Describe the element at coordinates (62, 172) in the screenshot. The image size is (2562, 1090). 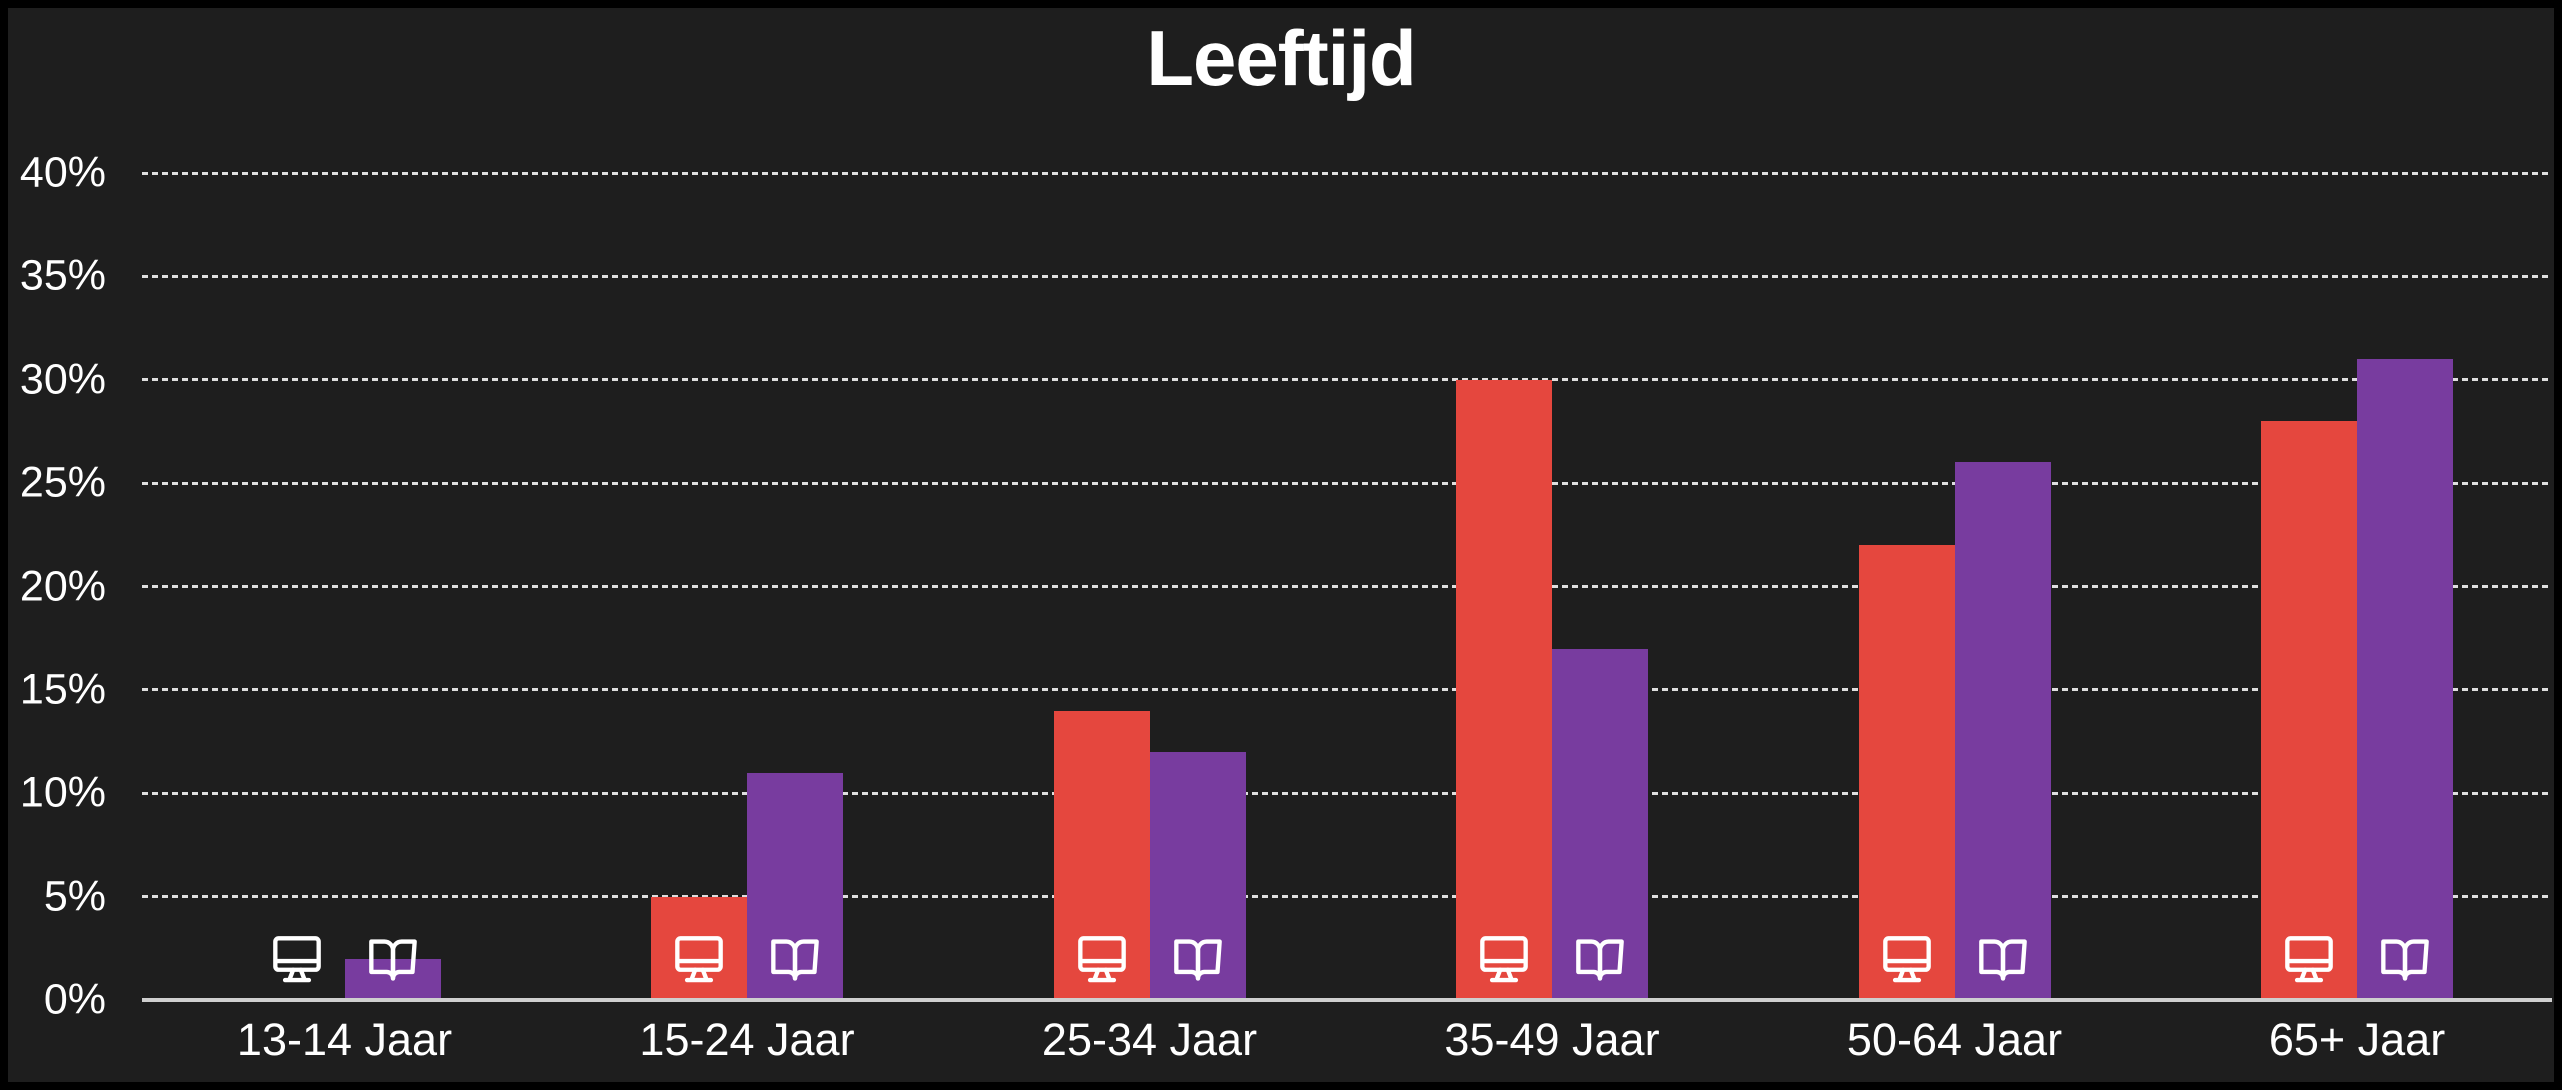
I see `y-axis-tick-label: 40%` at that location.